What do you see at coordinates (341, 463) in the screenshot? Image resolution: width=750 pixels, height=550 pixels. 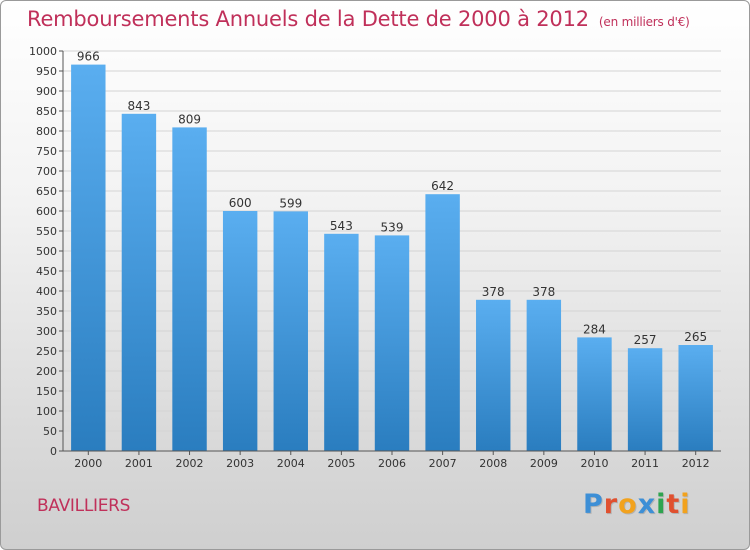 I see `x-tick-label: 2005` at bounding box center [341, 463].